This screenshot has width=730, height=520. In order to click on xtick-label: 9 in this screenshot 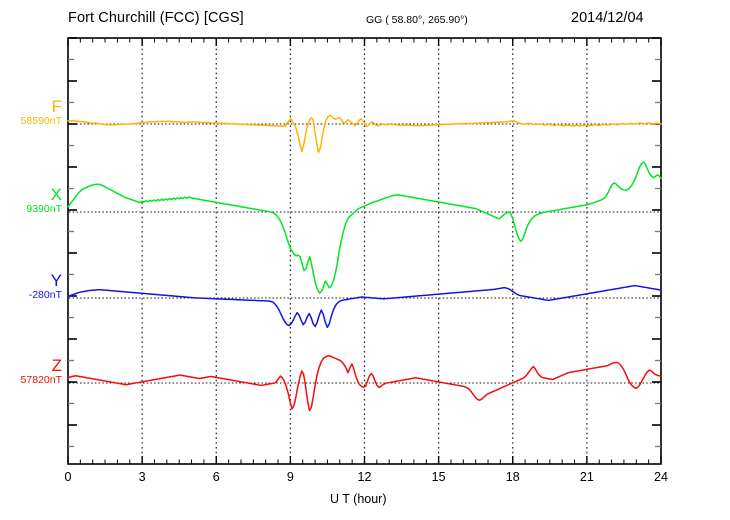, I will do `click(290, 477)`.